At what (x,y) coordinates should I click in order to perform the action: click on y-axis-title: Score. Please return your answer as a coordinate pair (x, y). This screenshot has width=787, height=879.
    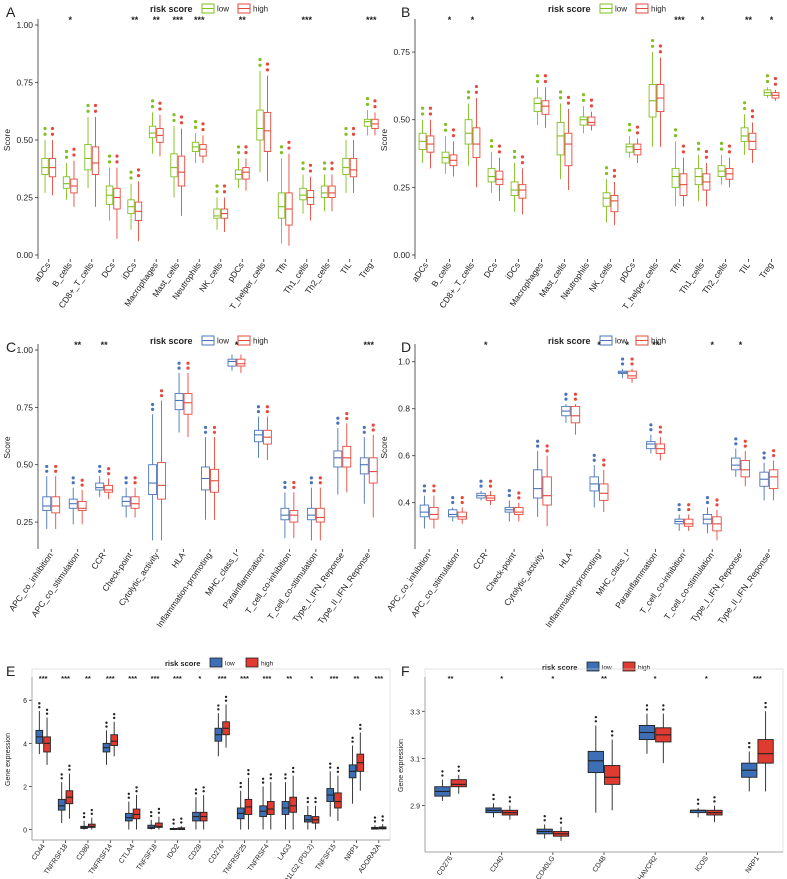
    Looking at the image, I should click on (7, 447).